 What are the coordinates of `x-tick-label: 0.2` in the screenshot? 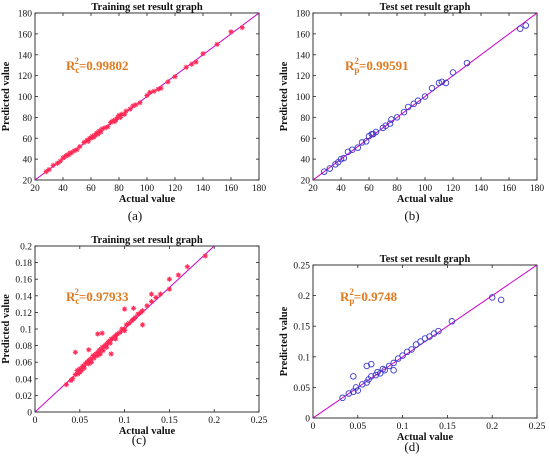 It's located at (214, 421).